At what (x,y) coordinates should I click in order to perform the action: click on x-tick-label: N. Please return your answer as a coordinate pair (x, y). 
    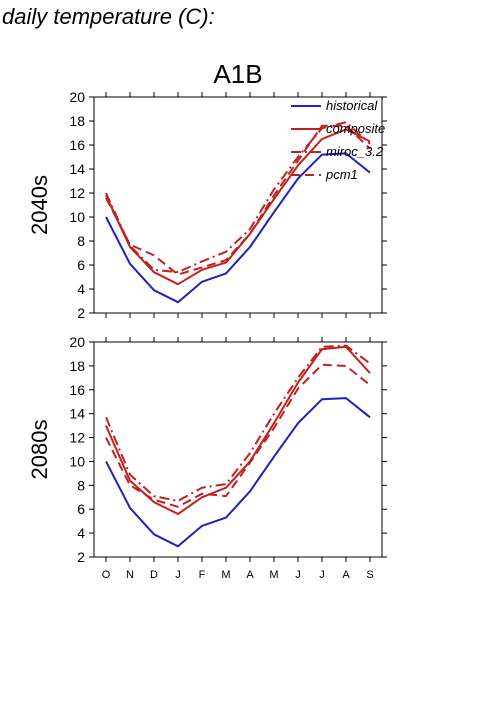
    Looking at the image, I should click on (130, 575).